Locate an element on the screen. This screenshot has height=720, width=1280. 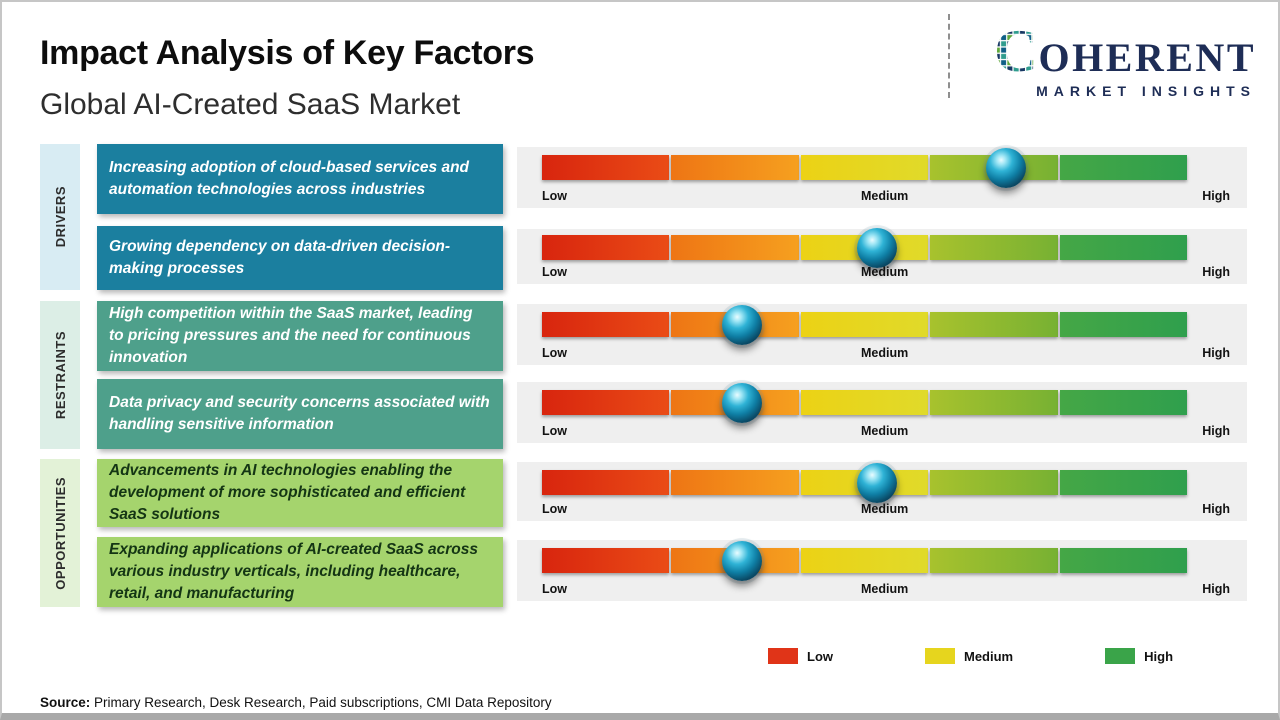
legend-swatch-low is located at coordinates (783, 656).